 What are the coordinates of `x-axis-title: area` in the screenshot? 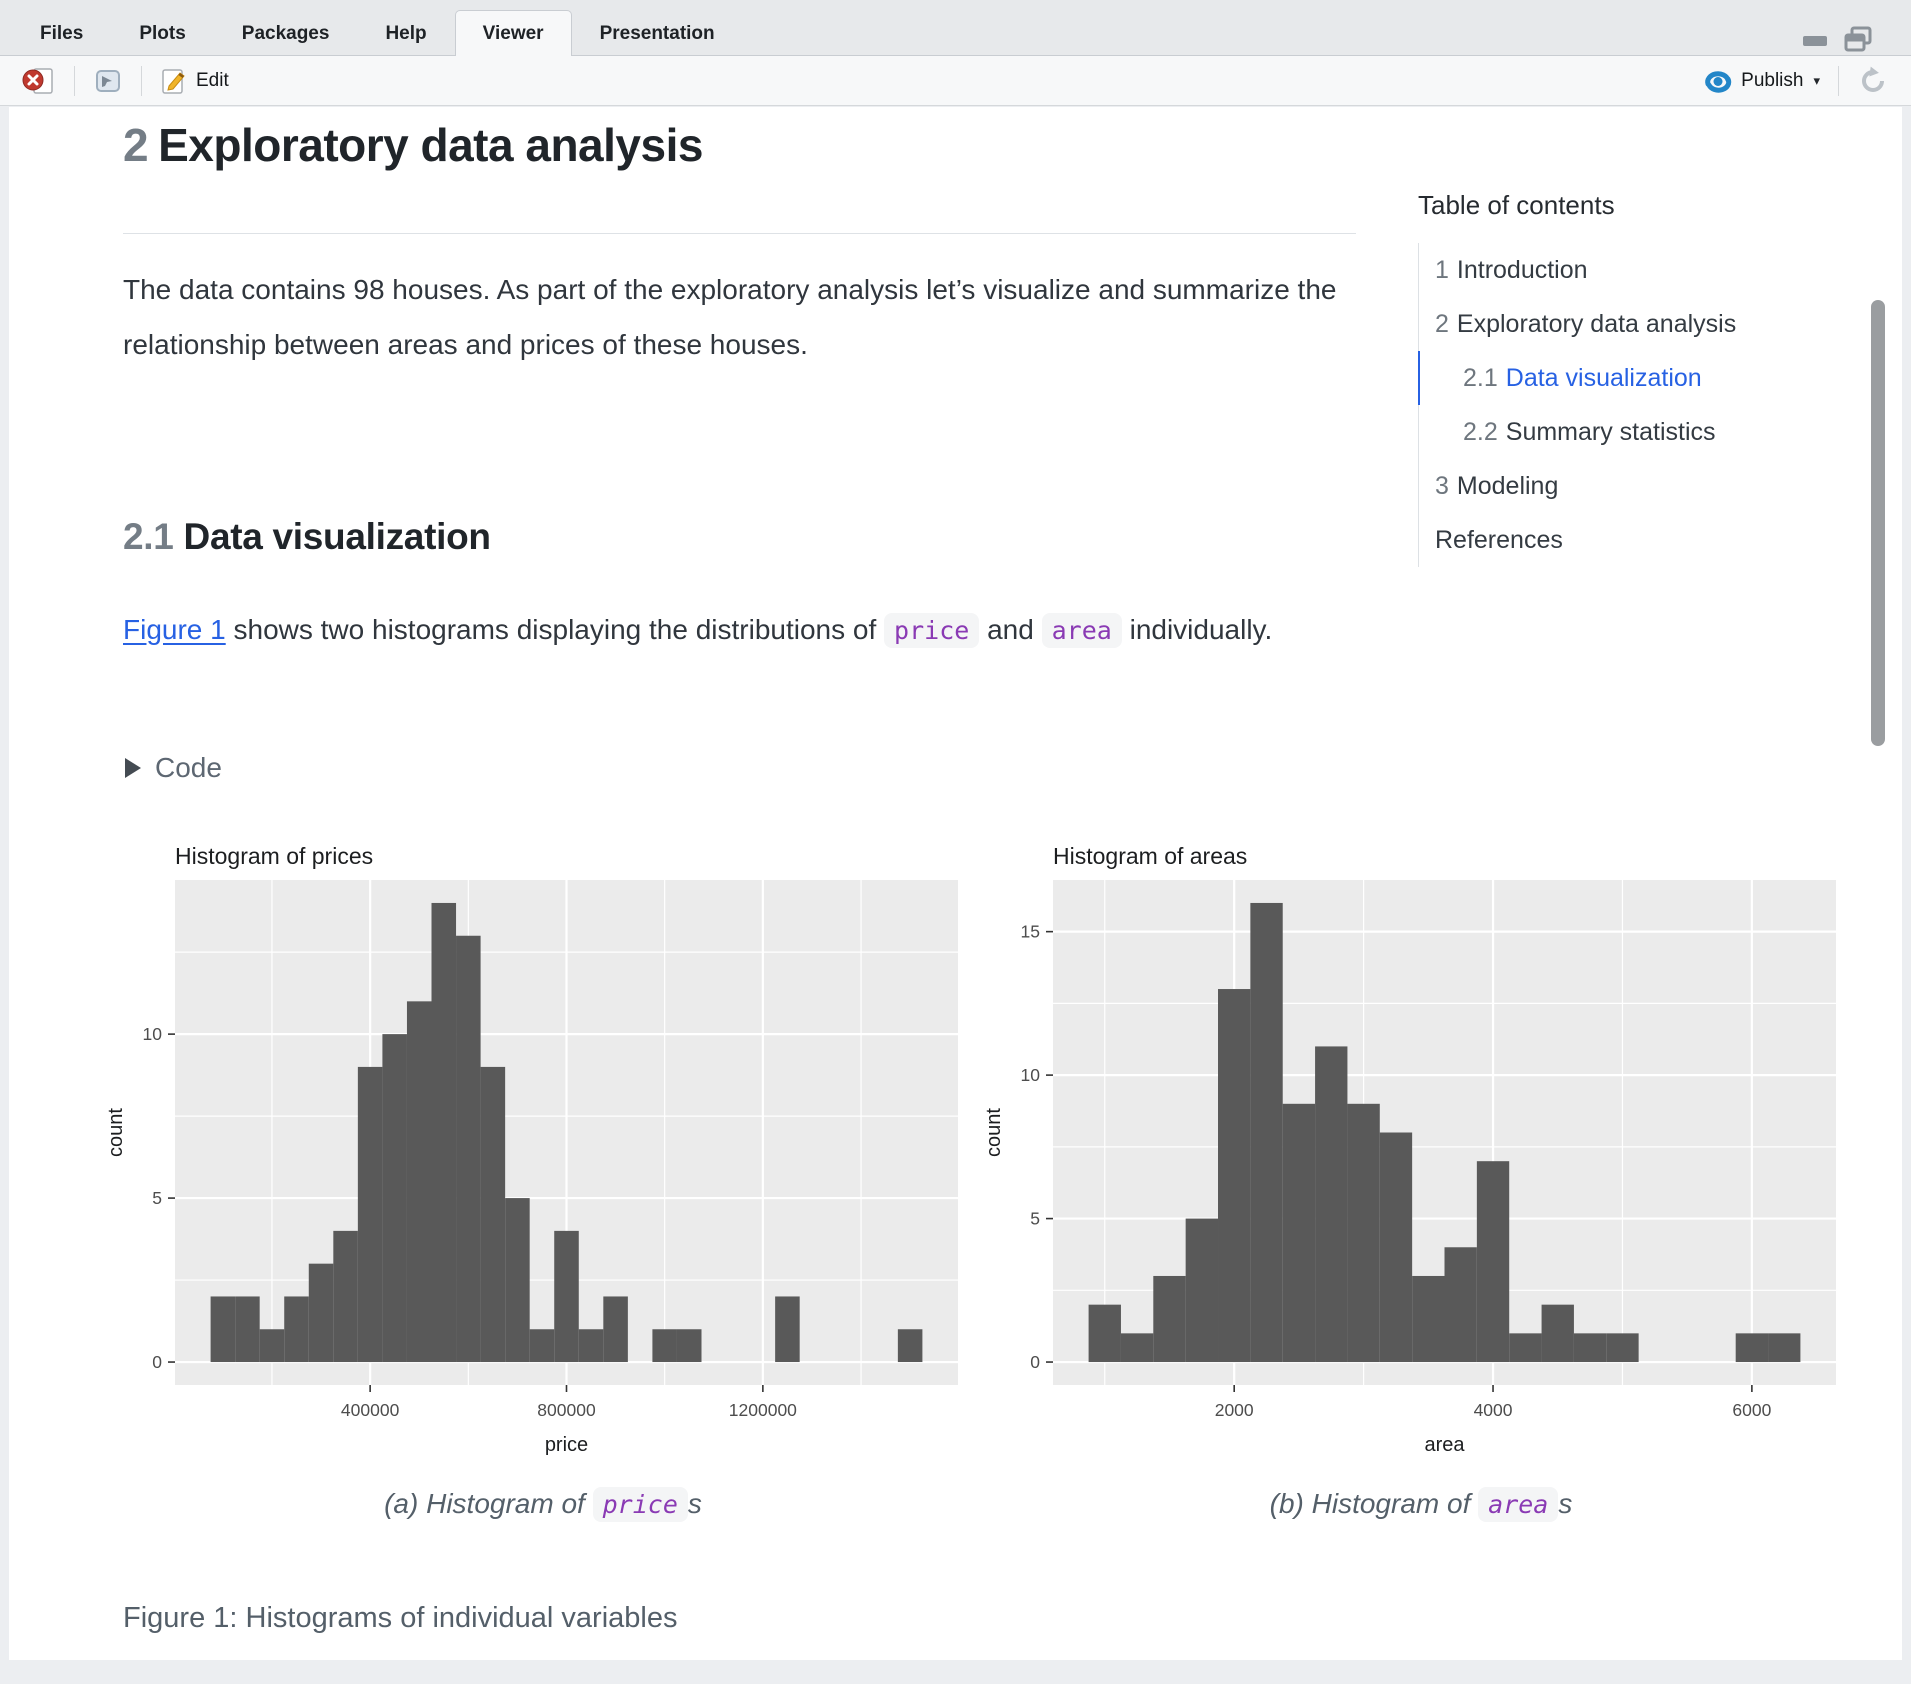 It's located at (1444, 1445).